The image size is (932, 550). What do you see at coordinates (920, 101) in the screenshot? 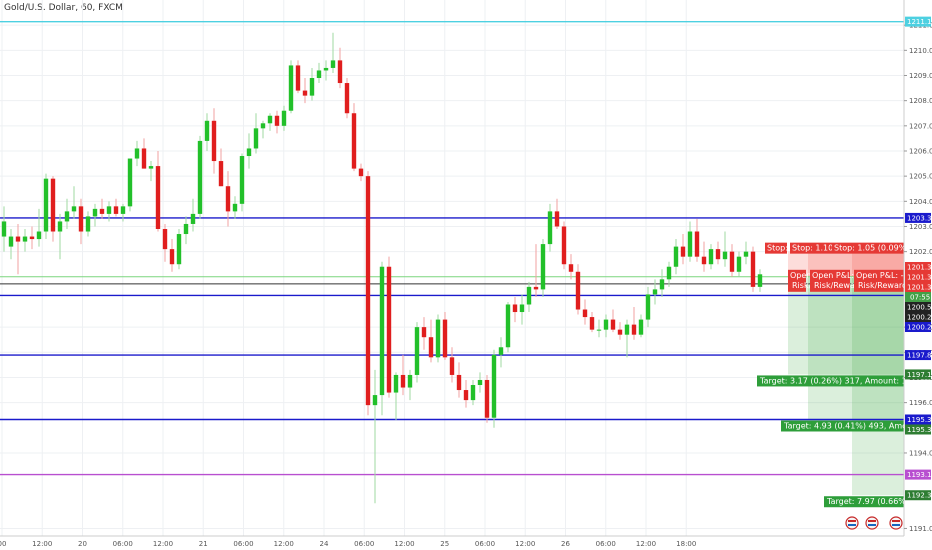
I see `y-tick-label: 1208.00` at bounding box center [920, 101].